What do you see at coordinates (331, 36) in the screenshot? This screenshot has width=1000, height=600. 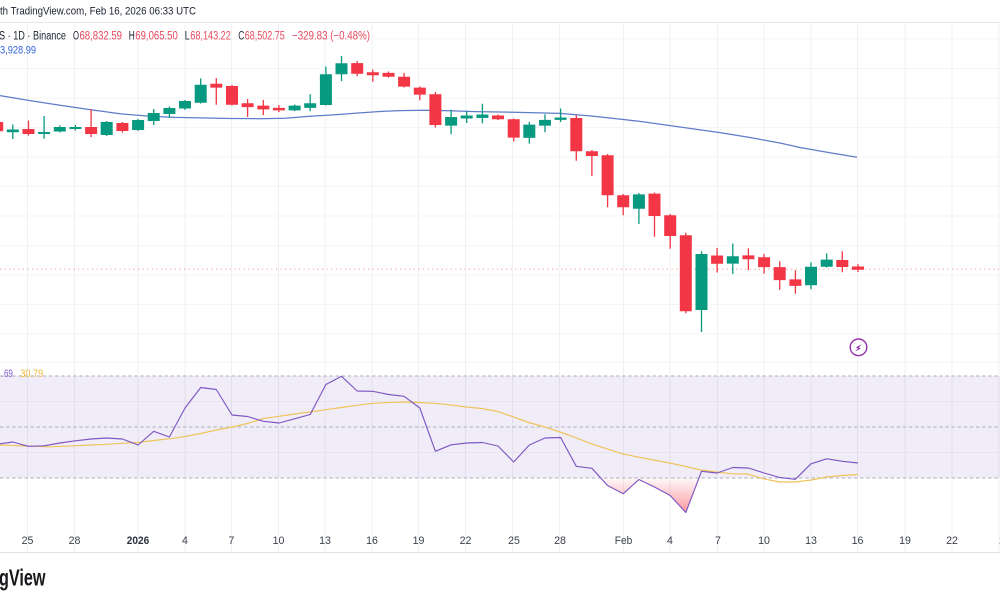 I see `svg-text: −329.83 (−0.48%)` at bounding box center [331, 36].